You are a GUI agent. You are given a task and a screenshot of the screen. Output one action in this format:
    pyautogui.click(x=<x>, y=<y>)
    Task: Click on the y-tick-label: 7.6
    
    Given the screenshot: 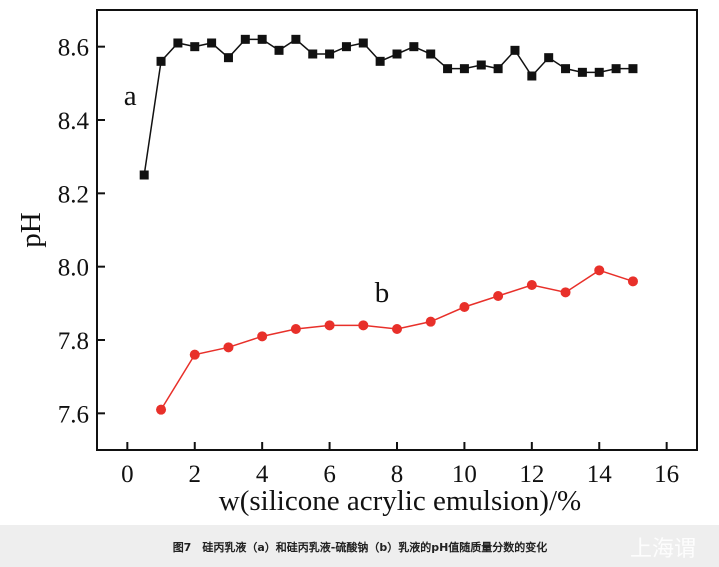 What is the action you would take?
    pyautogui.click(x=73, y=414)
    